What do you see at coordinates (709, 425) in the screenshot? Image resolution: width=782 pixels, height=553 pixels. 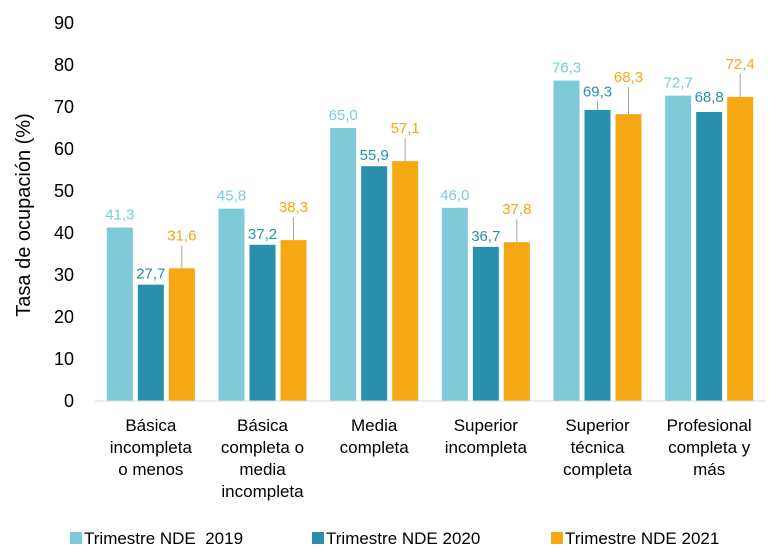 I see `x-tick-label: Profesional` at bounding box center [709, 425].